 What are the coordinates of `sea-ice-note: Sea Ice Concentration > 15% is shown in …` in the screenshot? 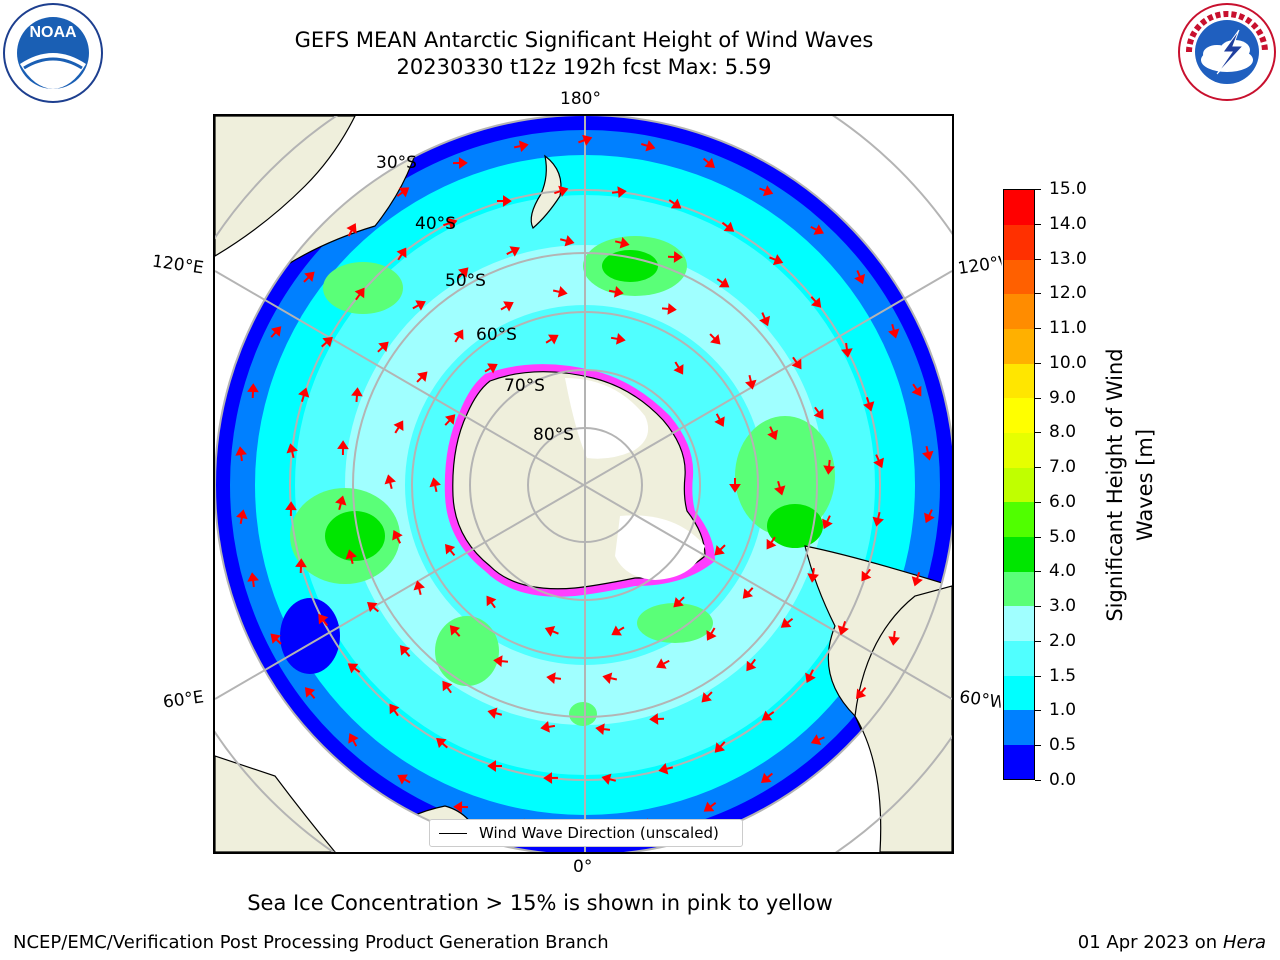 It's located at (540, 903).